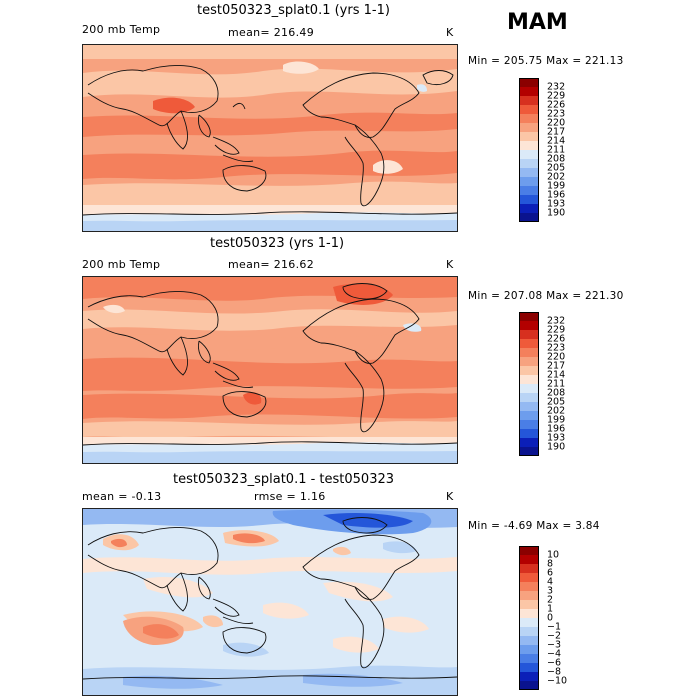  I want to click on panel-3-title: test050323_splat0.1 - test050323, so click(284, 479).